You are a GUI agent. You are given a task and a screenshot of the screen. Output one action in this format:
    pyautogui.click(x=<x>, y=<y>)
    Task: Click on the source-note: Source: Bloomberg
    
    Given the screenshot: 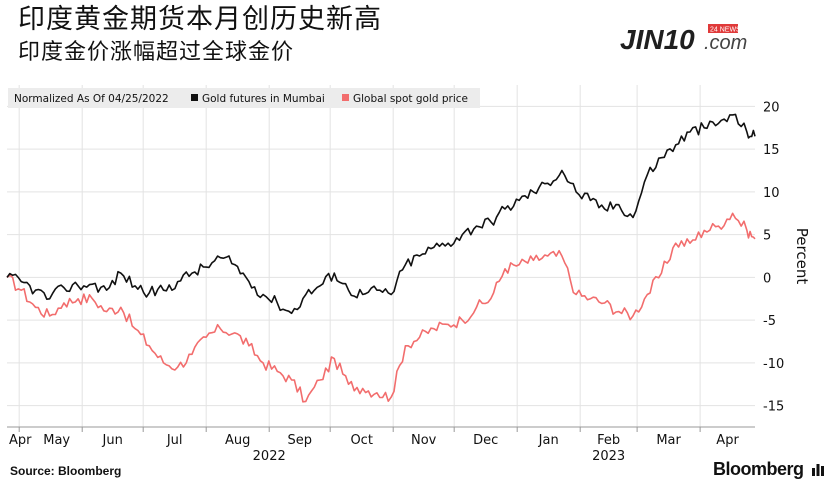 What is the action you would take?
    pyautogui.click(x=66, y=471)
    